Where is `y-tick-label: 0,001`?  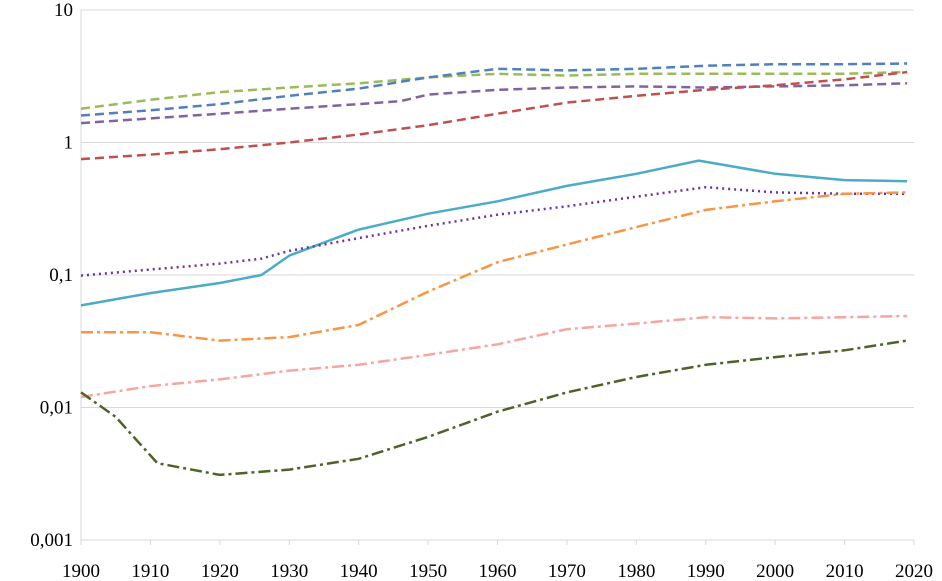
y-tick-label: 0,001 is located at coordinates (51, 540).